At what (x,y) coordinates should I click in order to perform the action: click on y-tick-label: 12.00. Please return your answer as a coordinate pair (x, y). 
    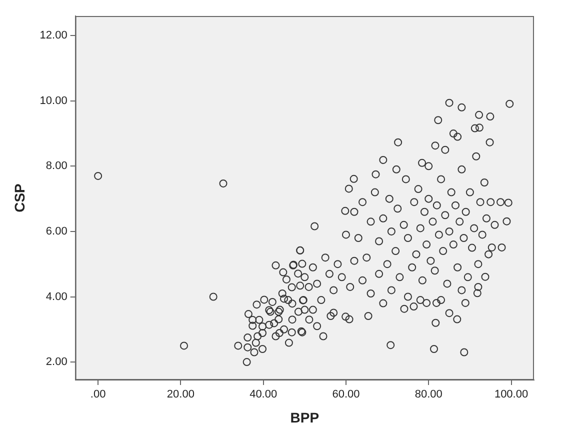
    Looking at the image, I should click on (54, 36).